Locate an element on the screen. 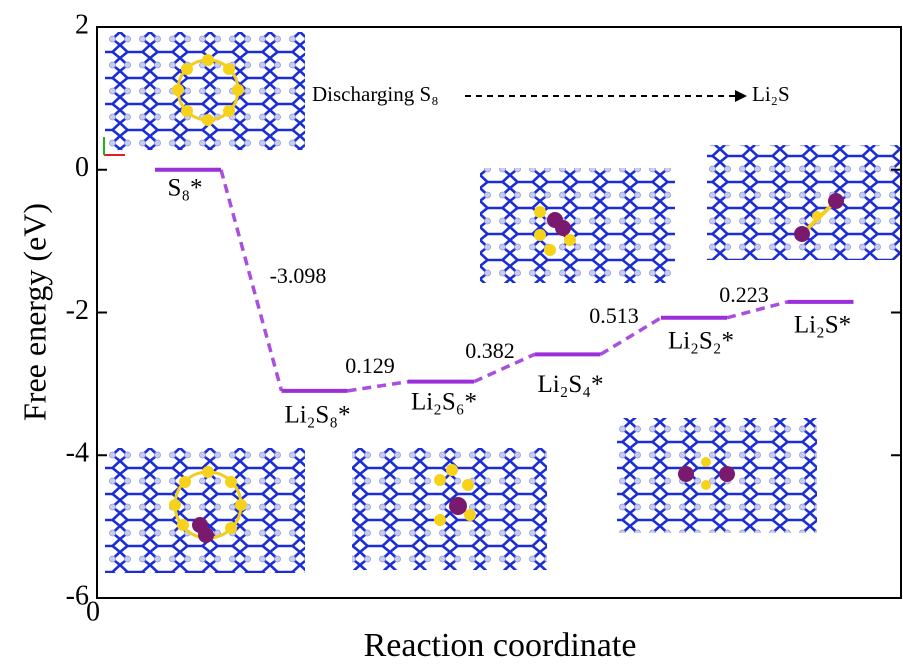 Image resolution: width=903 pixels, height=668 pixels. step-label: -3.098 is located at coordinates (298, 275).